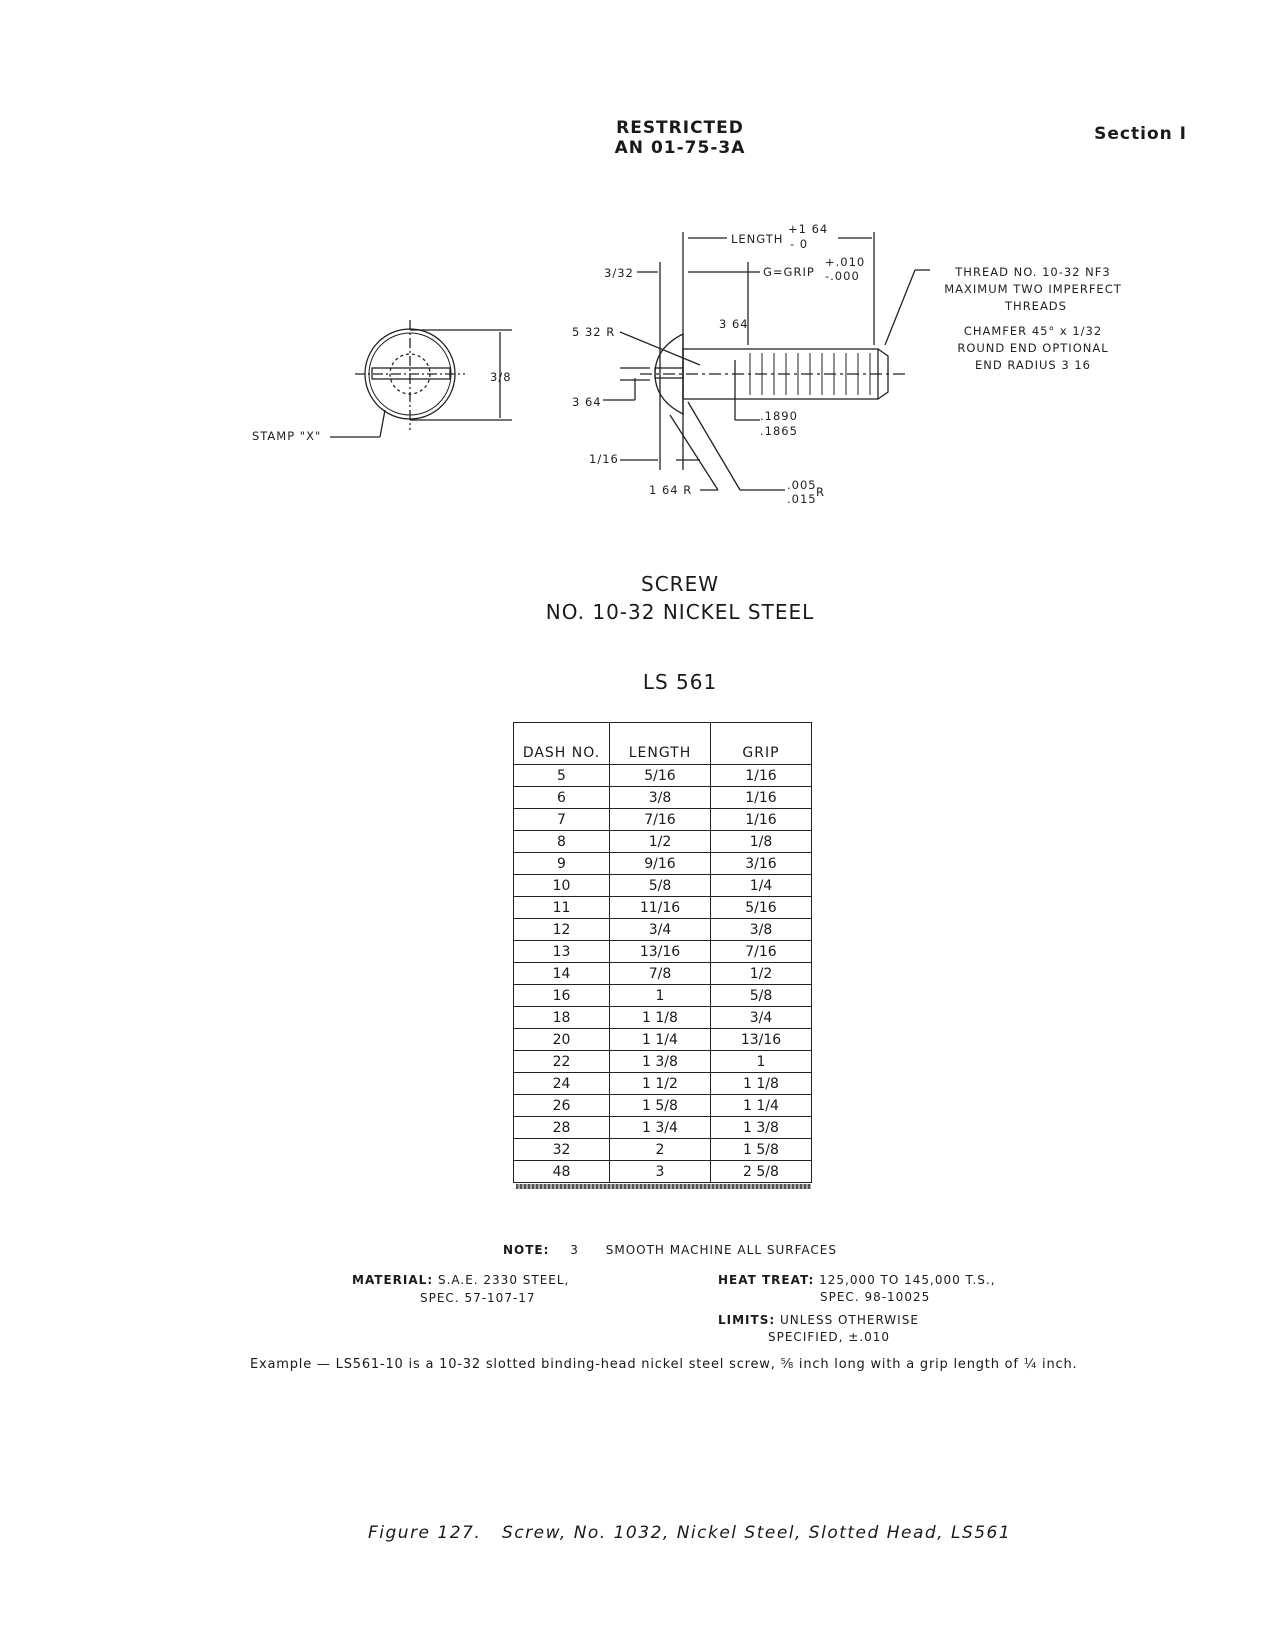  Describe the element at coordinates (761, 995) in the screenshot. I see `grip-cell: 5/8` at that location.